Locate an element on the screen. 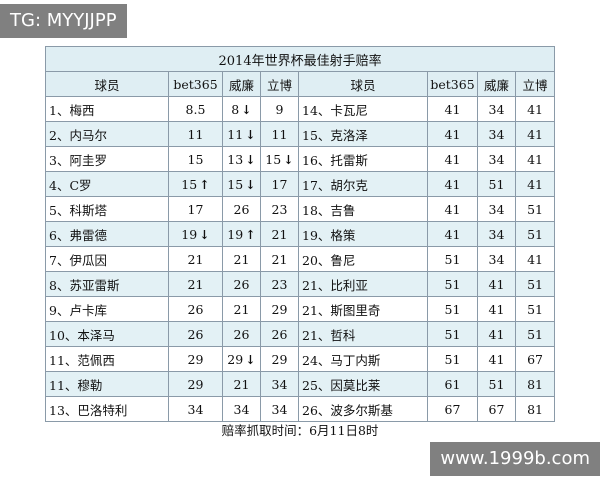 The width and height of the screenshot is (600, 480). odds-value: 19 is located at coordinates (235, 234).